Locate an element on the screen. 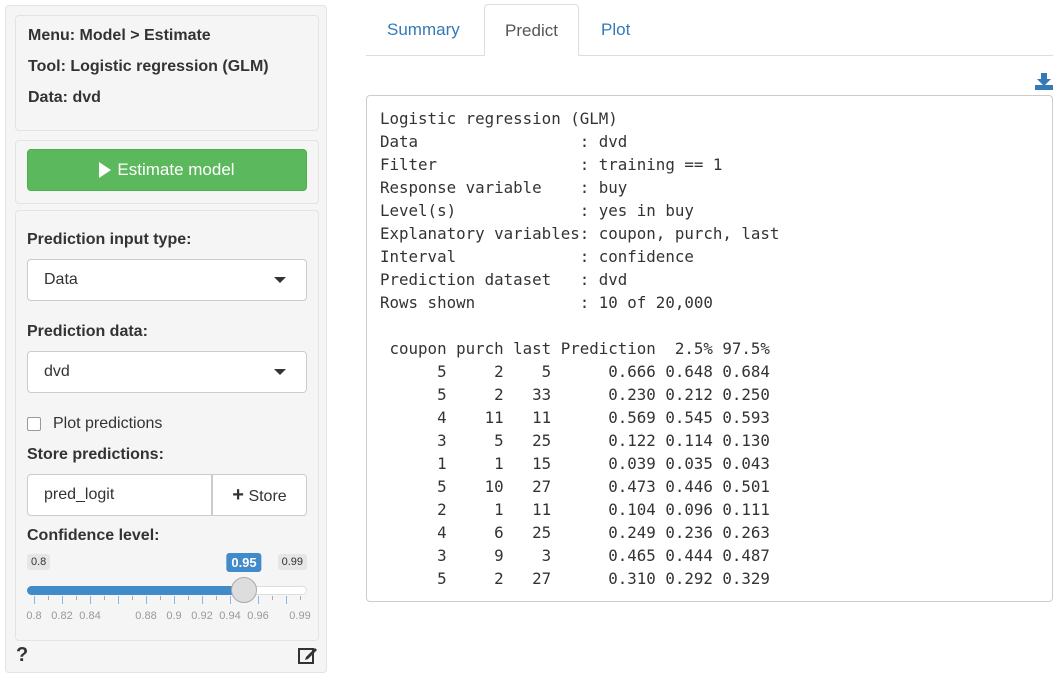 The image size is (1059, 678). pred-data-select: dvd is located at coordinates (167, 372).